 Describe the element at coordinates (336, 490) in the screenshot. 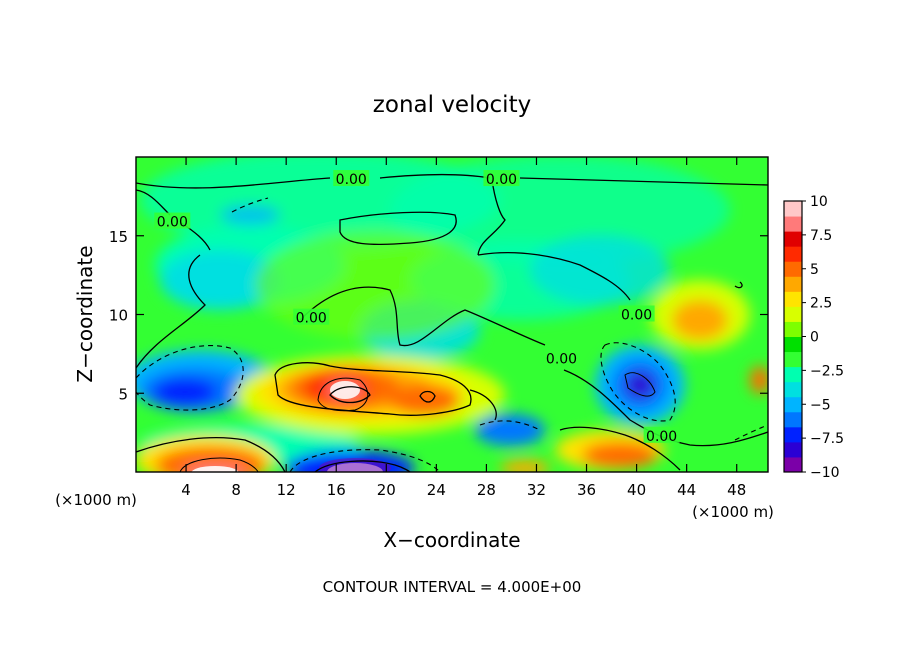

I see `x-tick-label: 16` at that location.